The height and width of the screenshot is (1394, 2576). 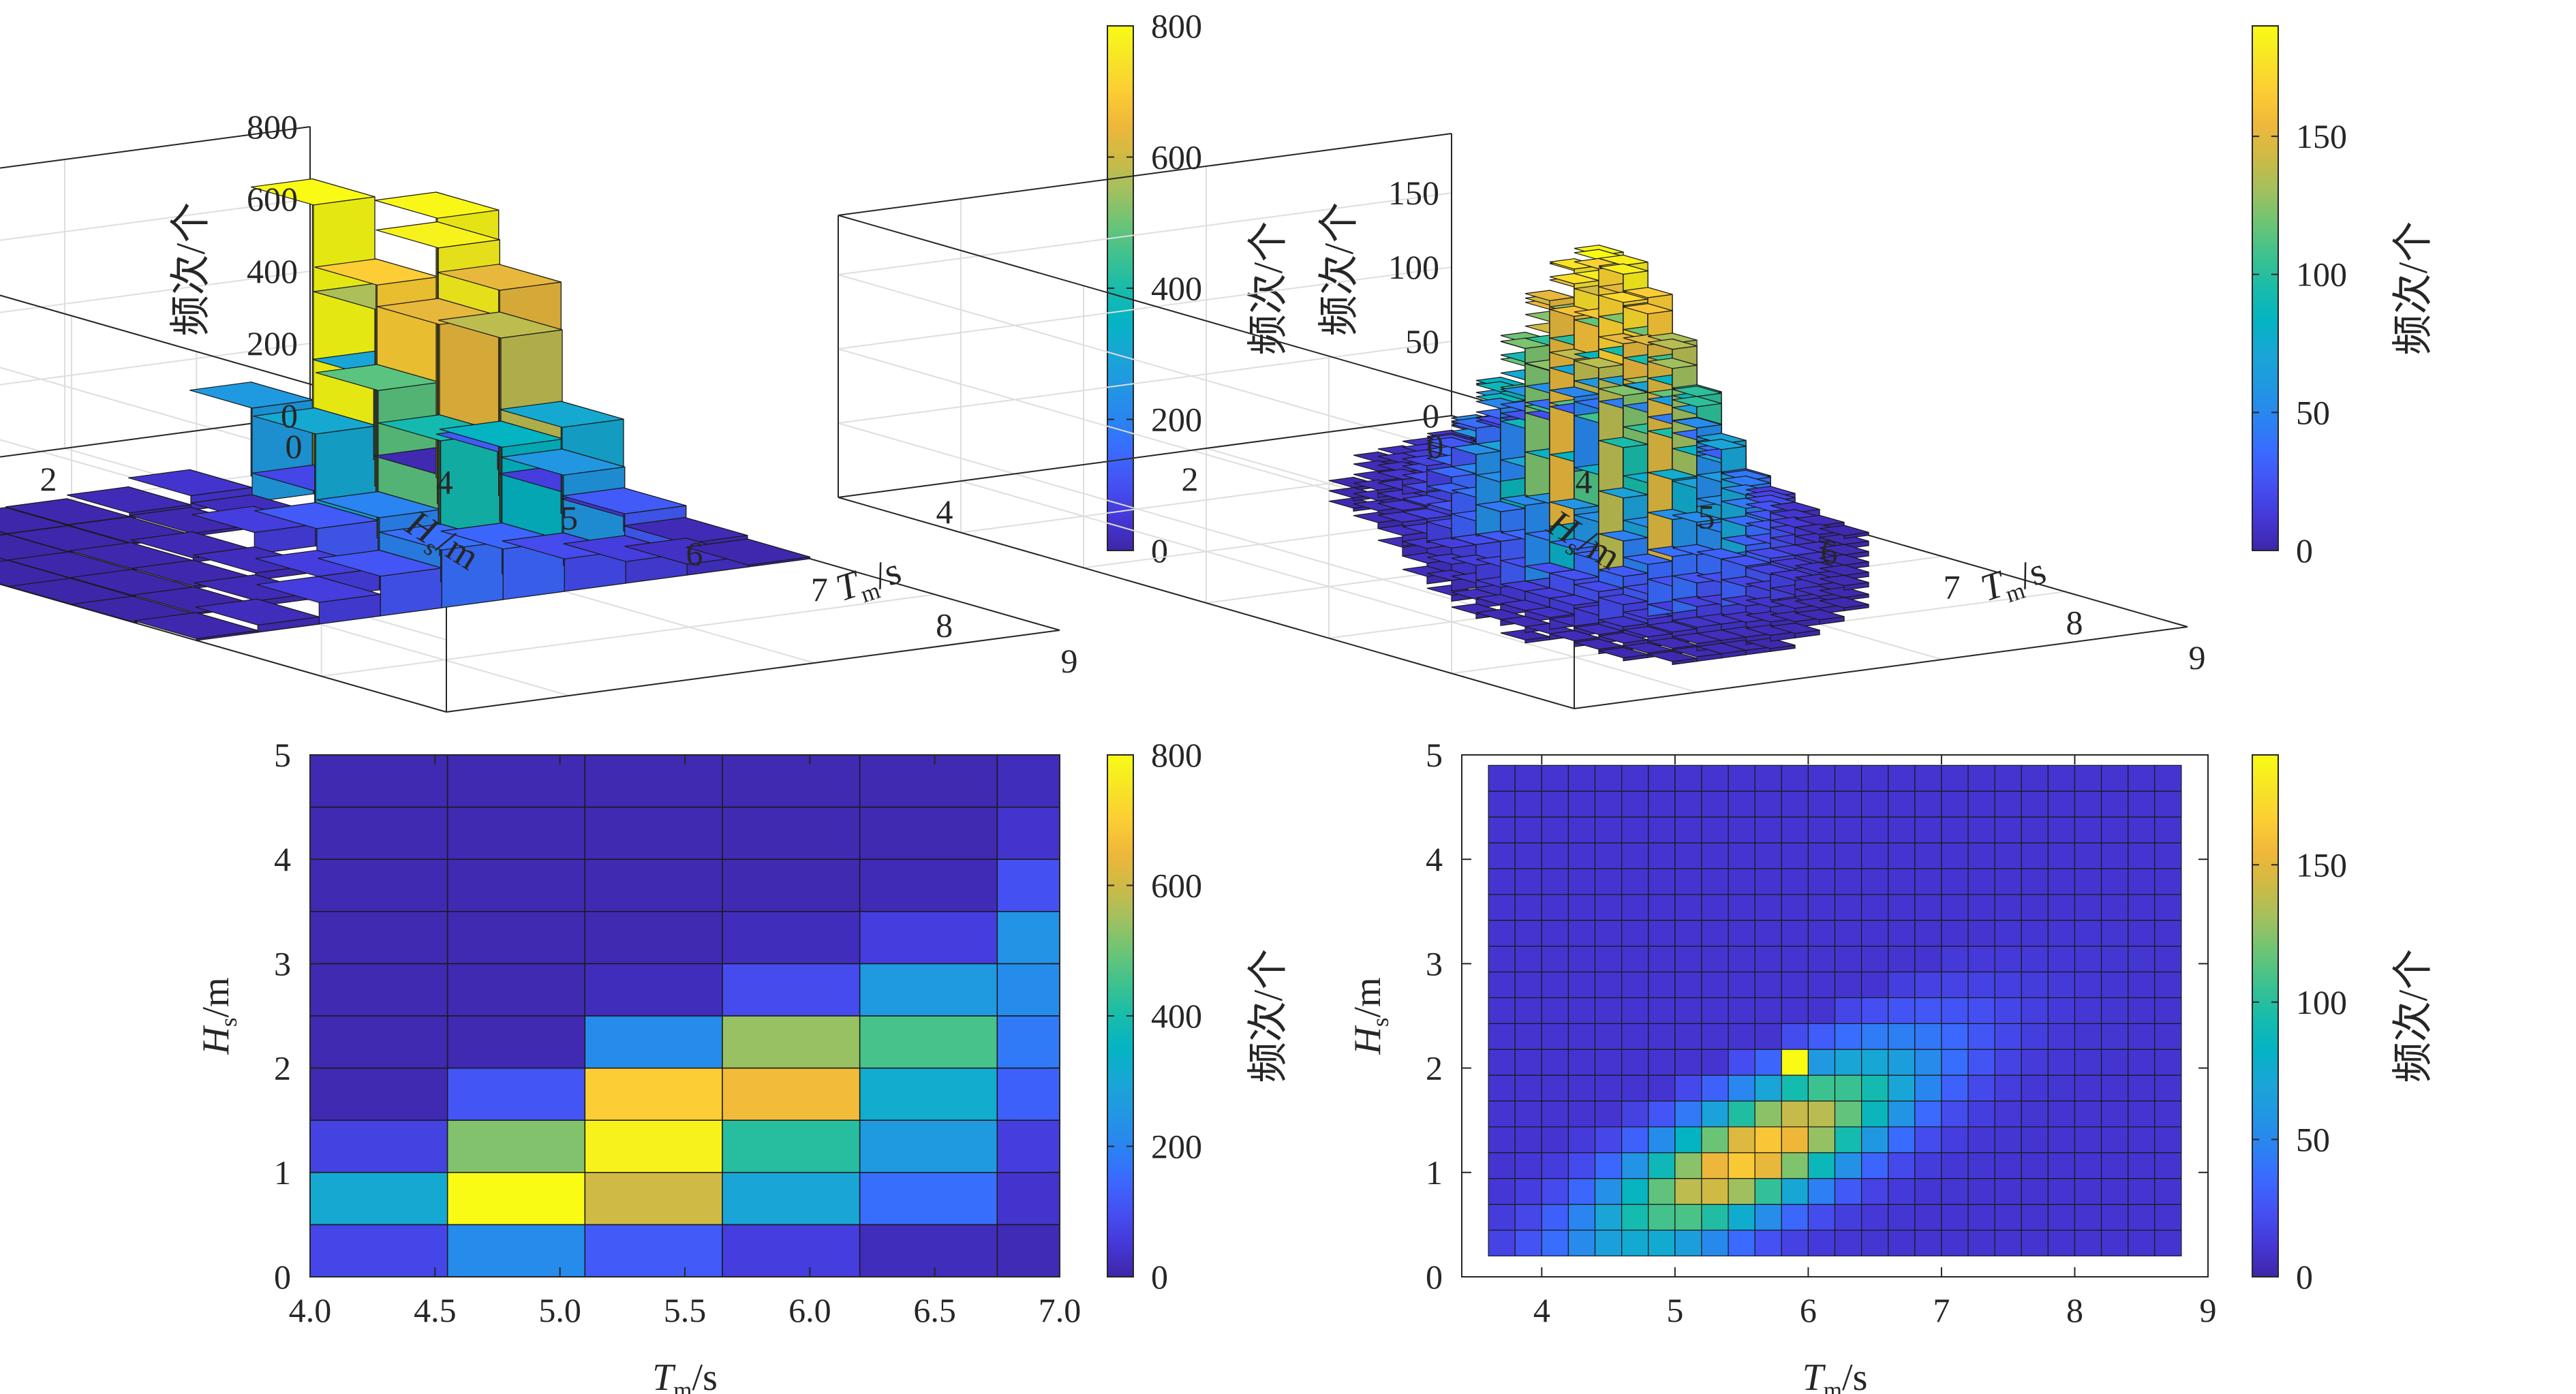 I want to click on x-tick-label: 9, so click(x=1069, y=661).